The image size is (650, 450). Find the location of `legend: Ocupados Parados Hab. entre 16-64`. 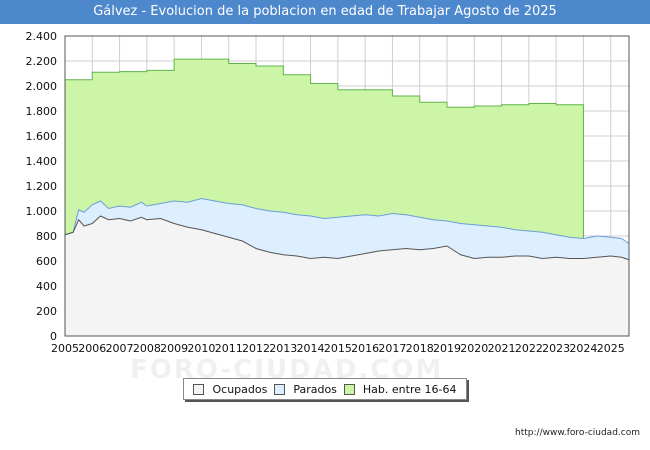

legend: Ocupados Parados Hab. entre 16-64 is located at coordinates (325, 389).